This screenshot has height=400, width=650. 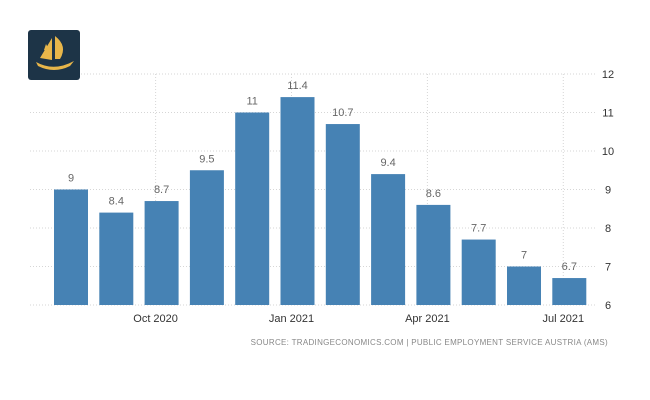 What do you see at coordinates (608, 75) in the screenshot?
I see `y-tick-label: 12` at bounding box center [608, 75].